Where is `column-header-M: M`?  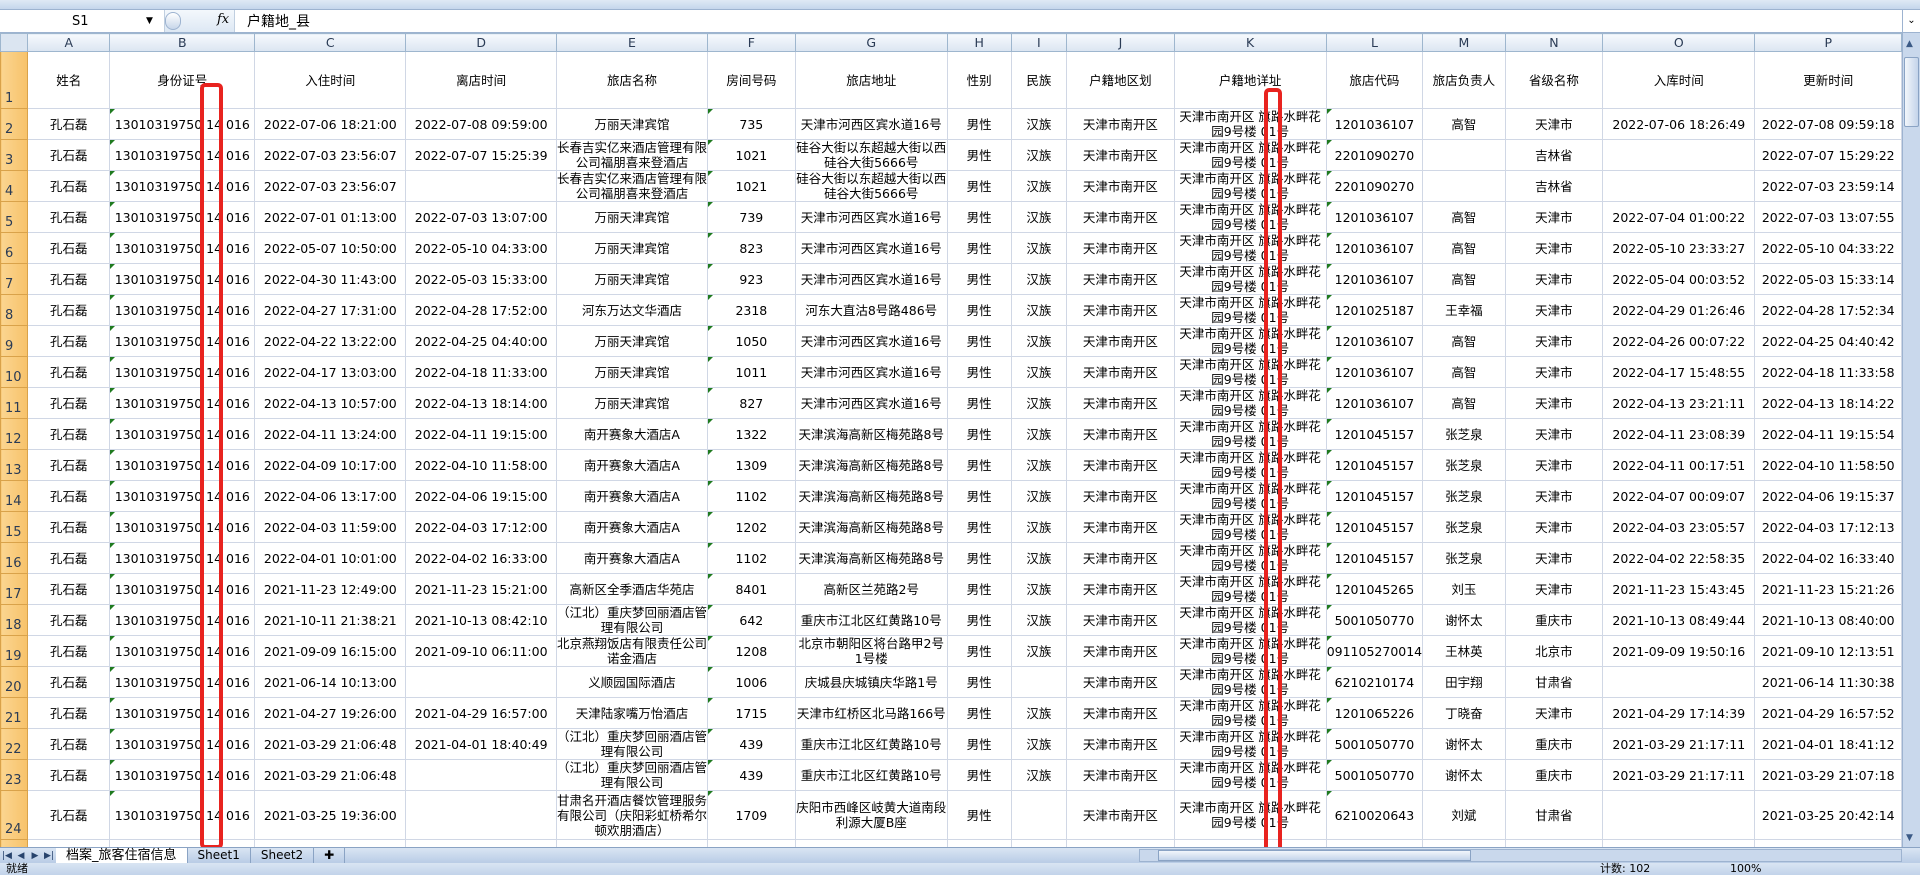
column-header-M: M is located at coordinates (1464, 42).